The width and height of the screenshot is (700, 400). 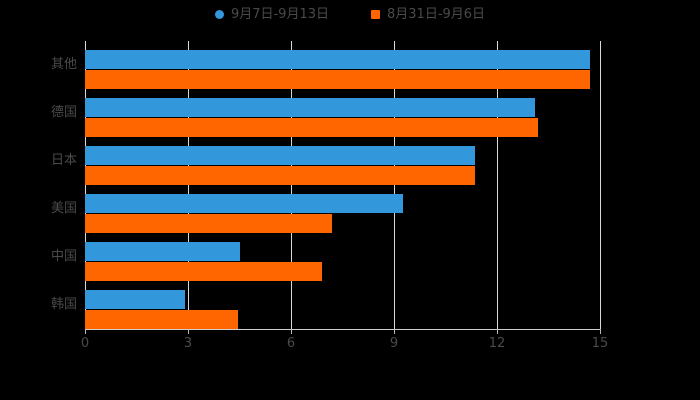 I want to click on x-axis-label: 12, so click(x=497, y=343).